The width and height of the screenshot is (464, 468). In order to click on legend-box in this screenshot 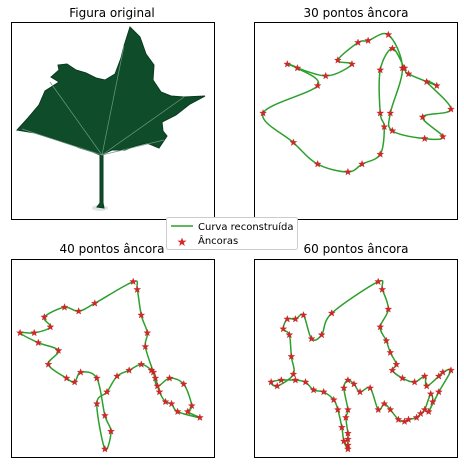, I will do `click(232, 233)`.